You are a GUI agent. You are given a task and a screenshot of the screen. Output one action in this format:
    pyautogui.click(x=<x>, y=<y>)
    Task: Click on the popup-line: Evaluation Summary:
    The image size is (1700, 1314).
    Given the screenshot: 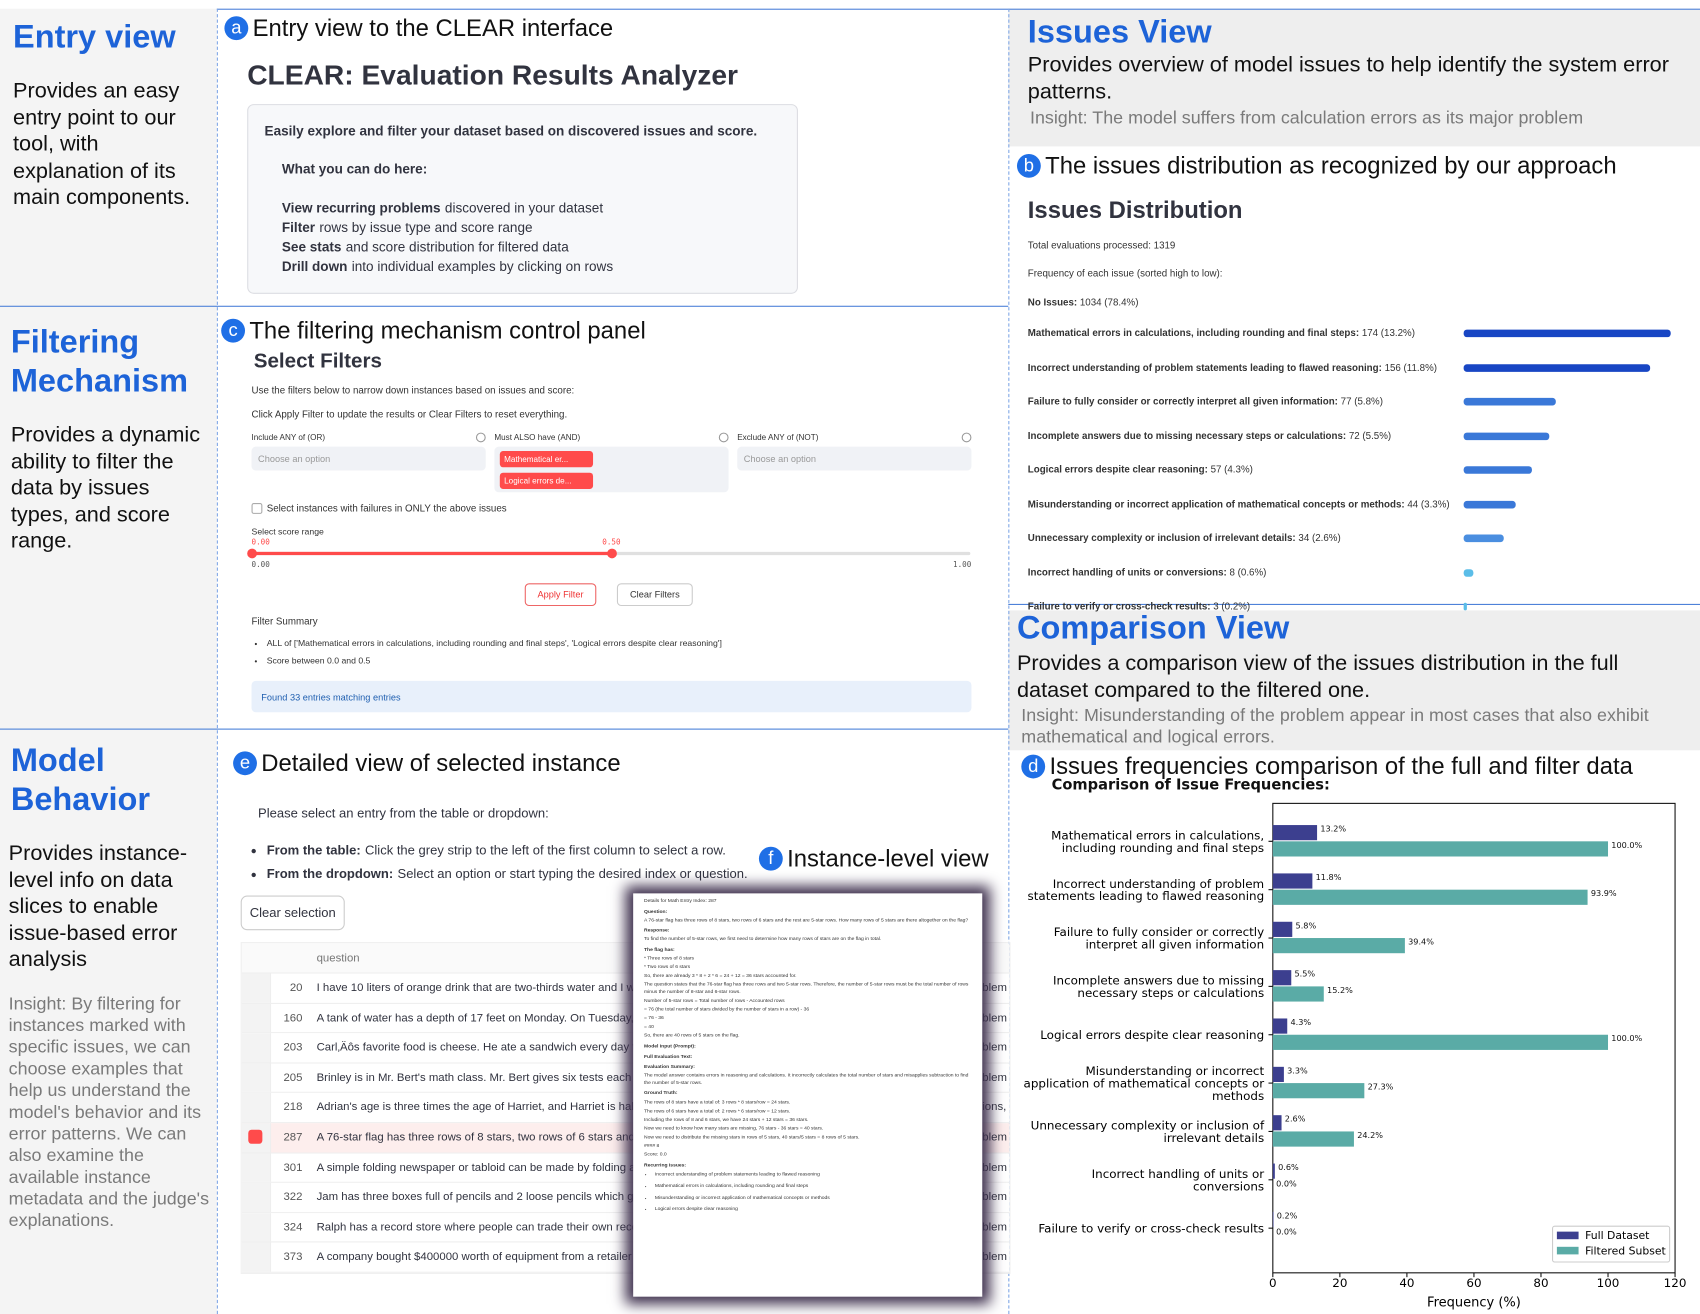 What is the action you would take?
    pyautogui.click(x=669, y=1066)
    